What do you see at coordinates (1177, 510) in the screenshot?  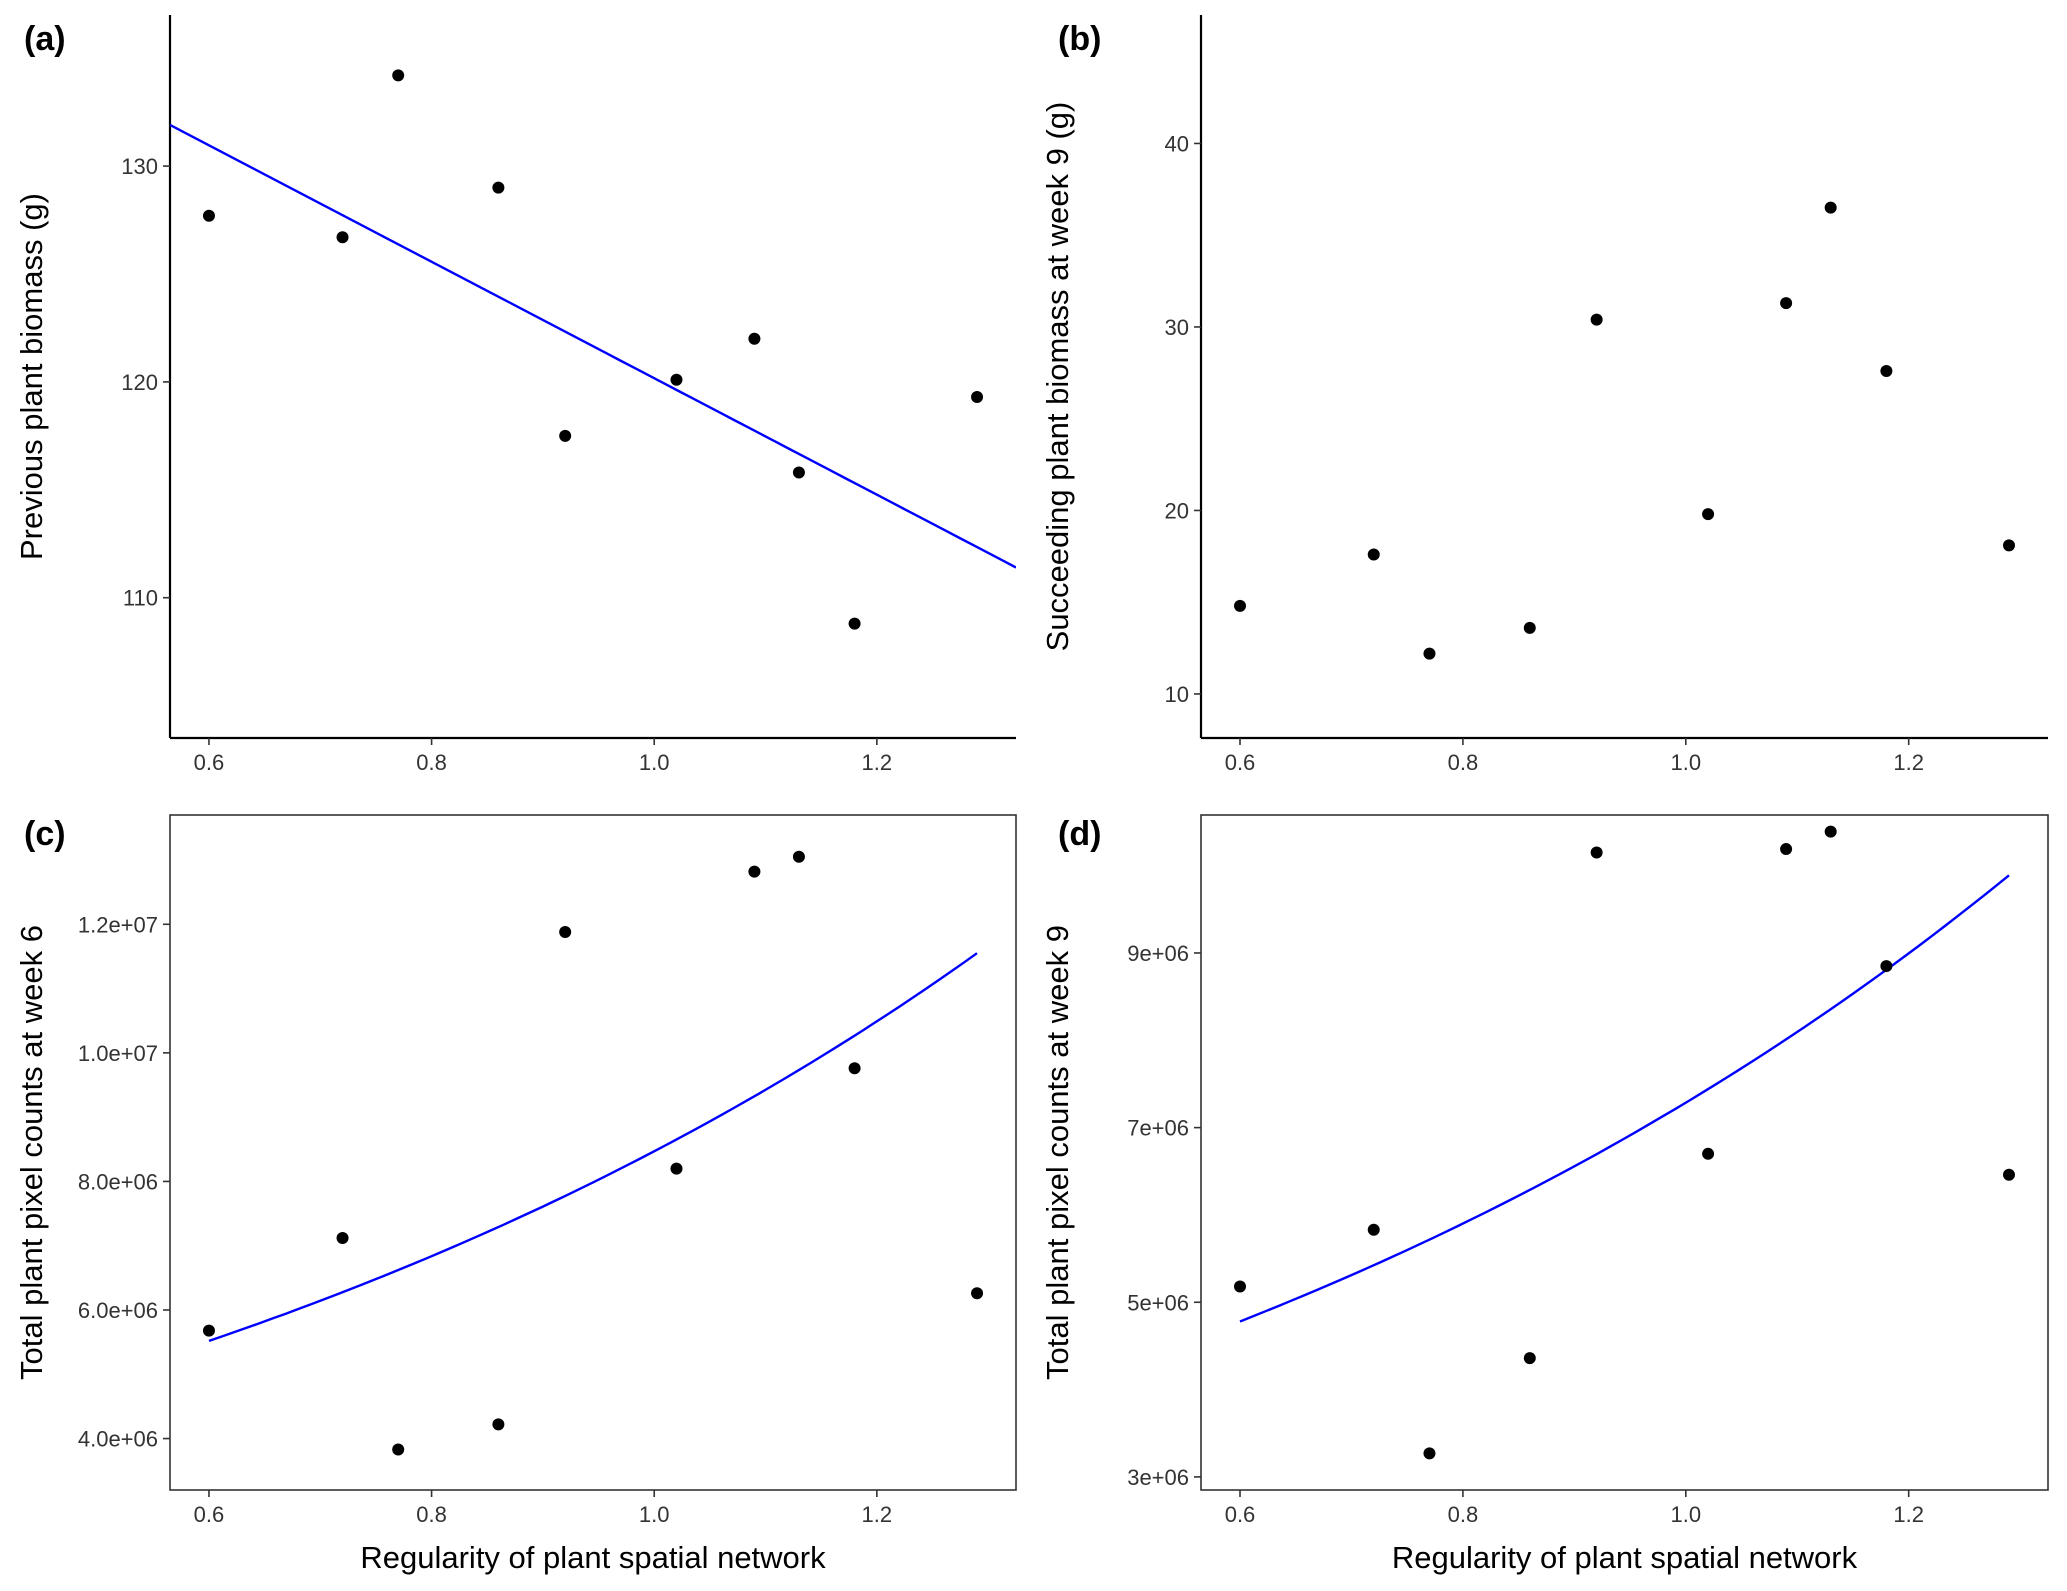 I see `y-tick-label: 20` at bounding box center [1177, 510].